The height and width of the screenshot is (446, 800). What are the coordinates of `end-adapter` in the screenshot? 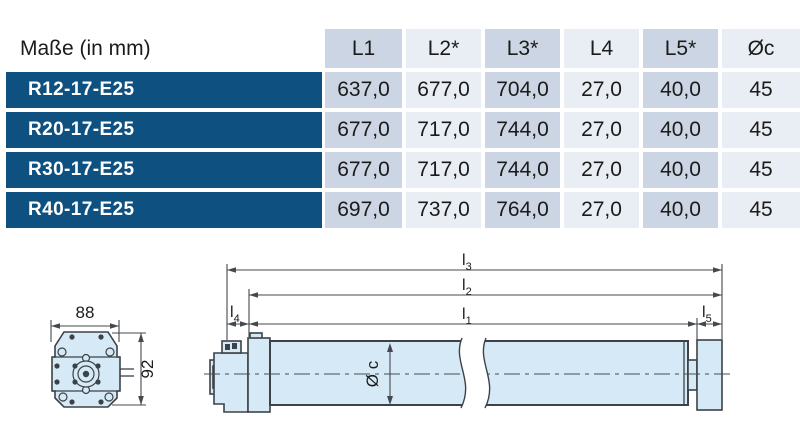 It's located at (705, 375).